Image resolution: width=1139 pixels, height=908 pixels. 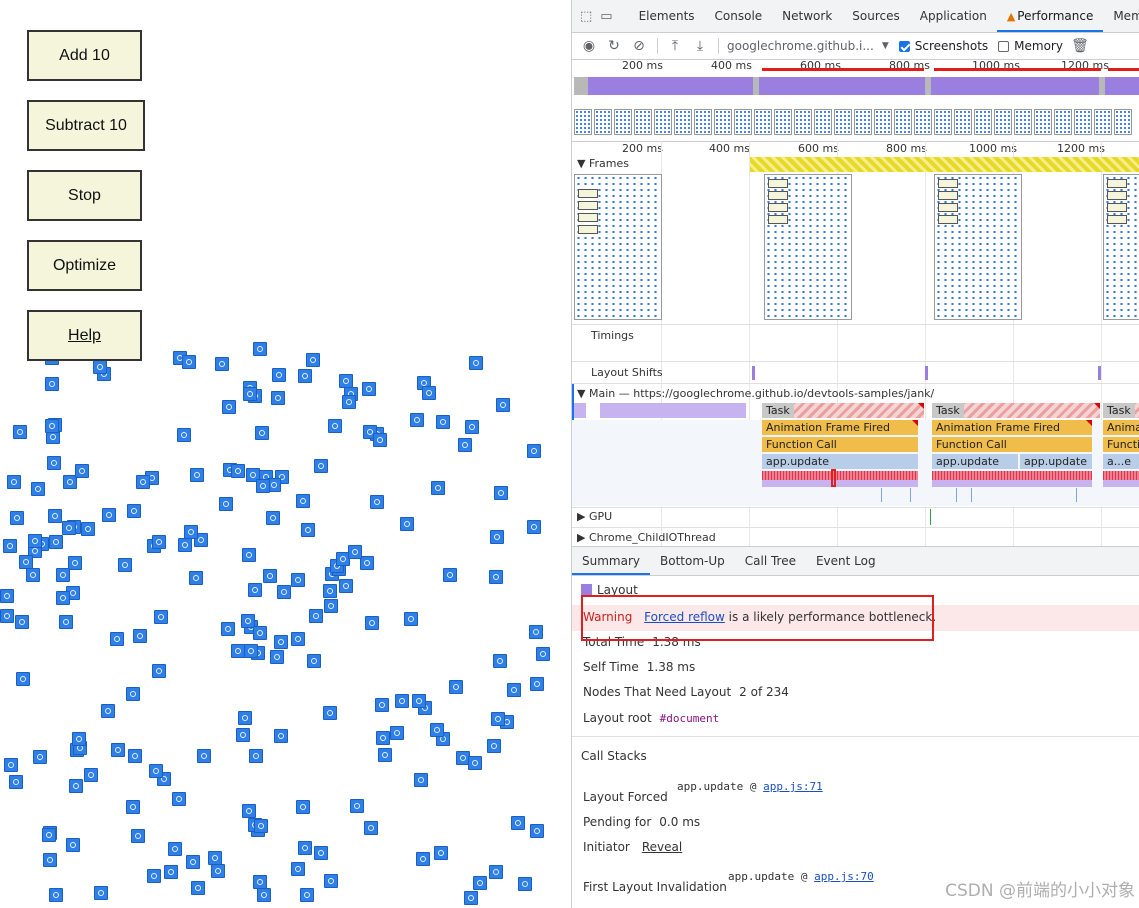 I want to click on clear-icon: ⊘, so click(x=639, y=46).